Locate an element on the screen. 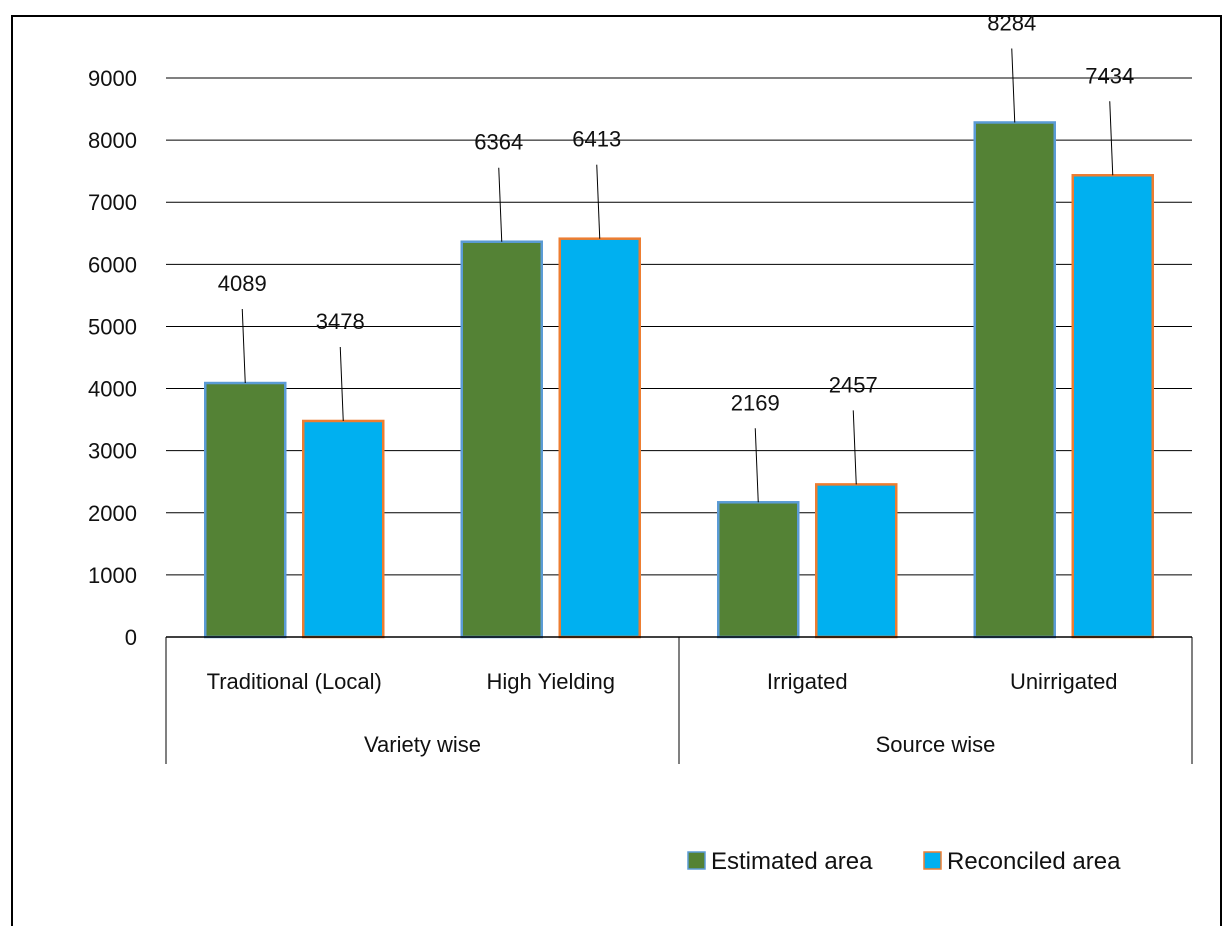  x-group-label-1: Source wise is located at coordinates (936, 744).